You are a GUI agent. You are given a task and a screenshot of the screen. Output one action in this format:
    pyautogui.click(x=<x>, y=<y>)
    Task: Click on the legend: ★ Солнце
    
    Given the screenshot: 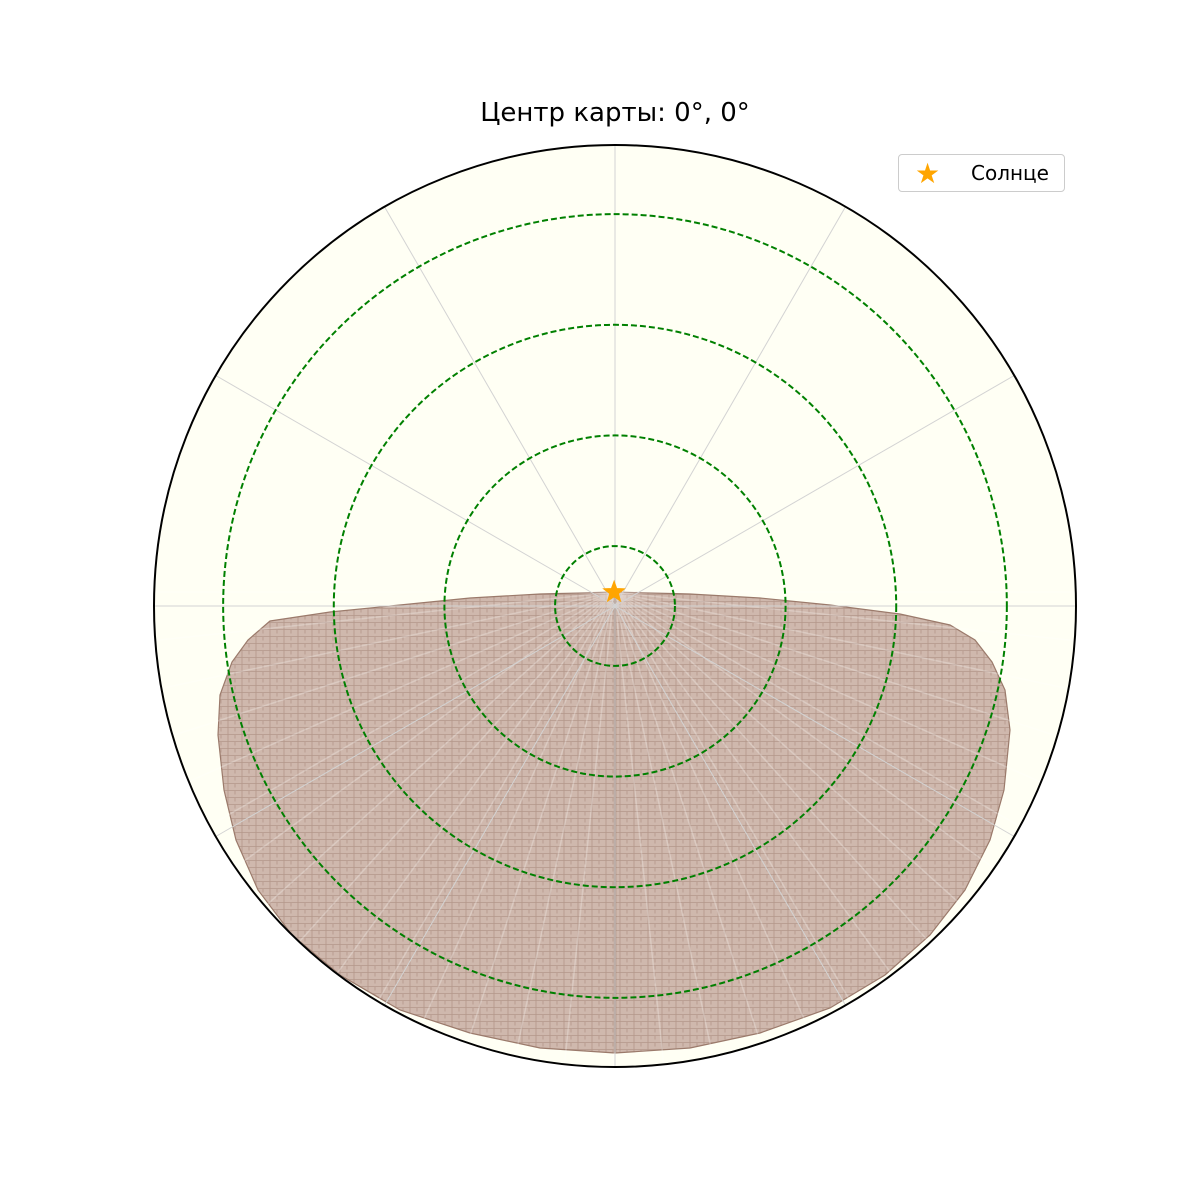 What is the action you would take?
    pyautogui.click(x=981, y=173)
    